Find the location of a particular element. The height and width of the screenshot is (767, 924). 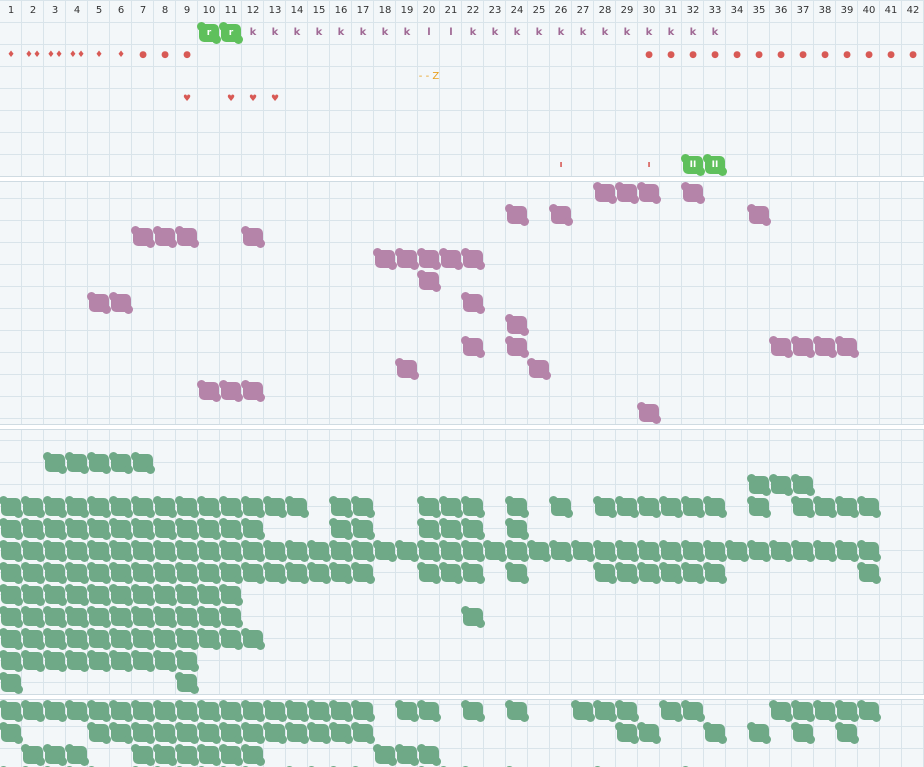

lime-token: r is located at coordinates (209, 33).